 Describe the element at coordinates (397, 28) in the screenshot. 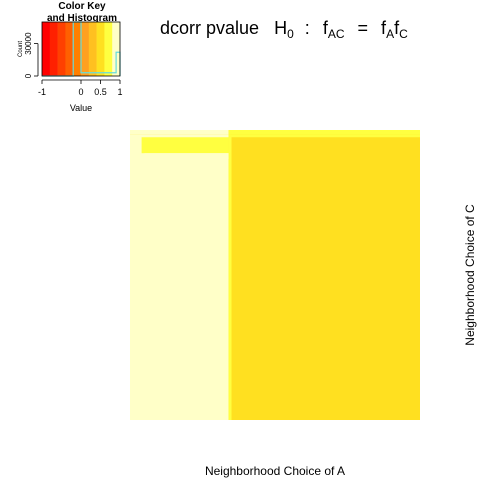

I see `title-rhs2: f` at that location.